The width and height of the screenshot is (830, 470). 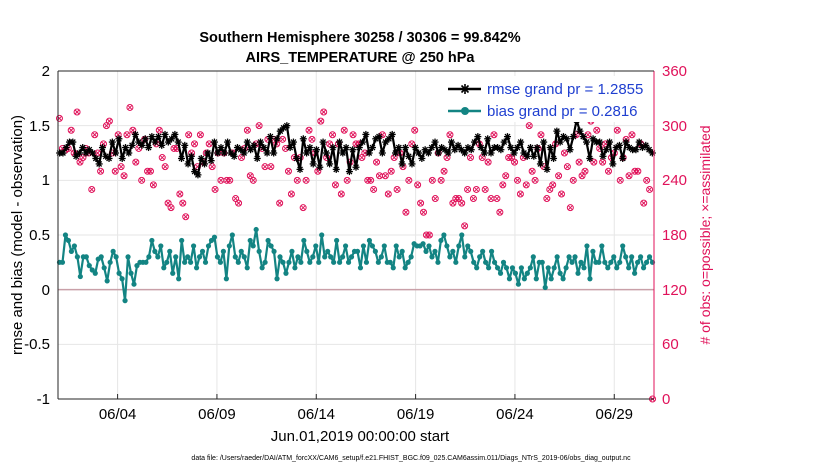 I want to click on x-tick-label: 06/04, so click(x=118, y=414).